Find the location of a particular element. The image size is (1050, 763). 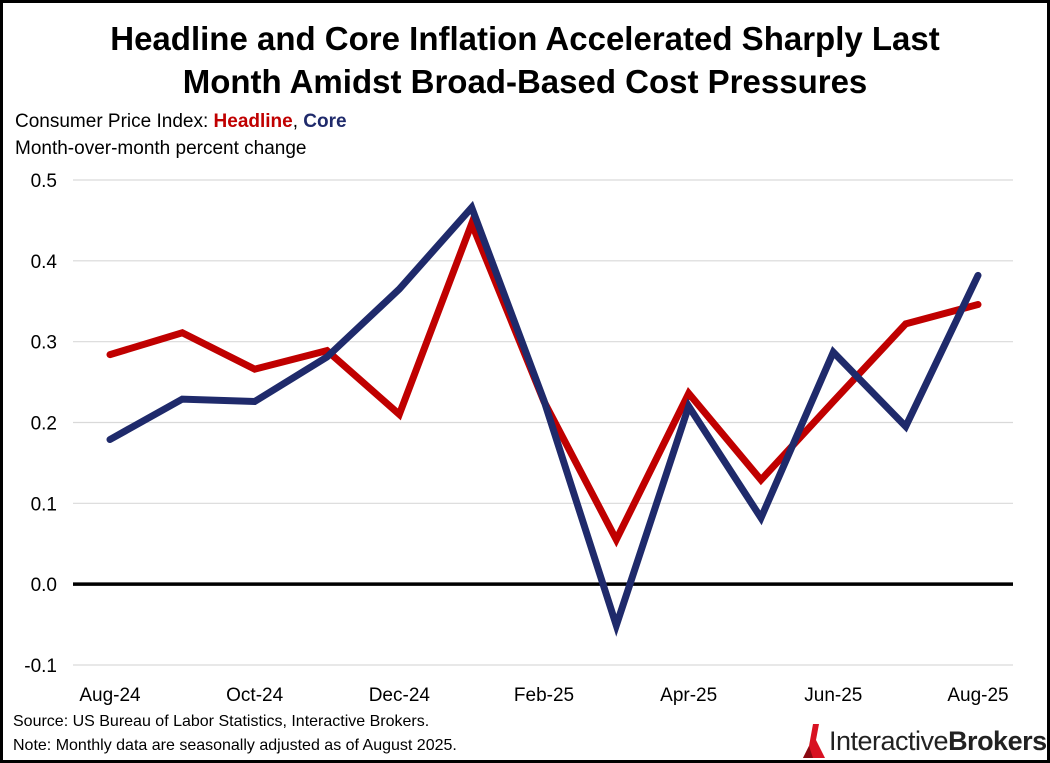

legend-core: Core is located at coordinates (325, 121).